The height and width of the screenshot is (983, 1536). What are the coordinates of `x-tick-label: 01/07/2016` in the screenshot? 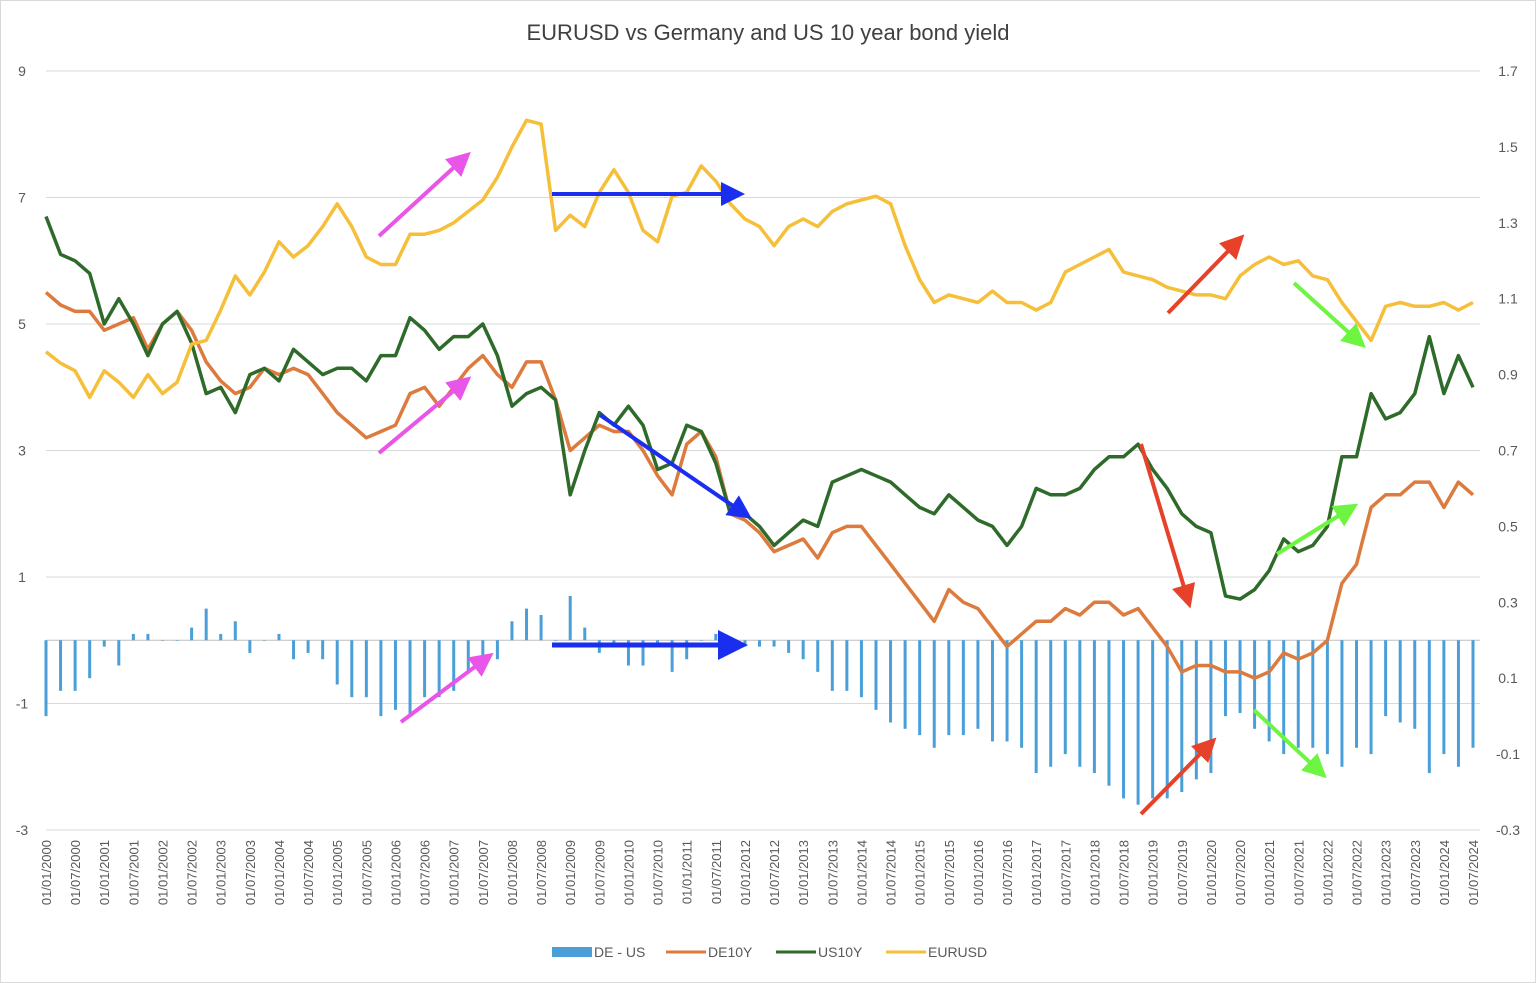 It's located at (1007, 872).